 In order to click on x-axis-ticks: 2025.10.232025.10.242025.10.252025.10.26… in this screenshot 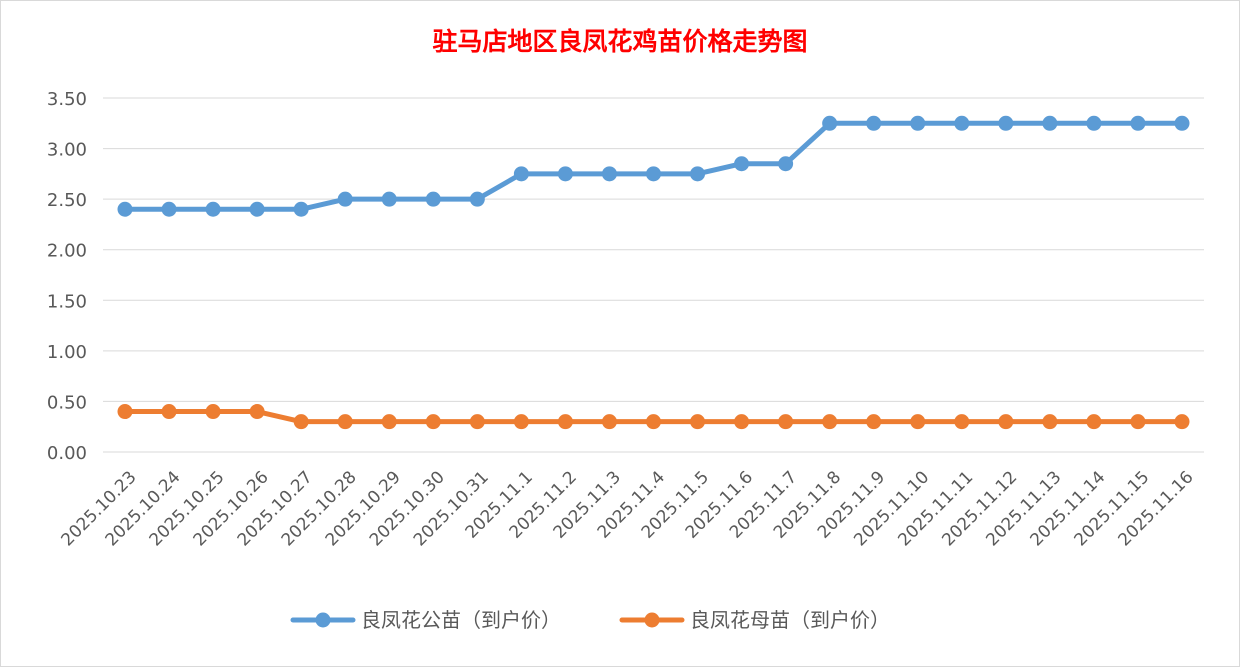, I will do `click(628, 508)`.